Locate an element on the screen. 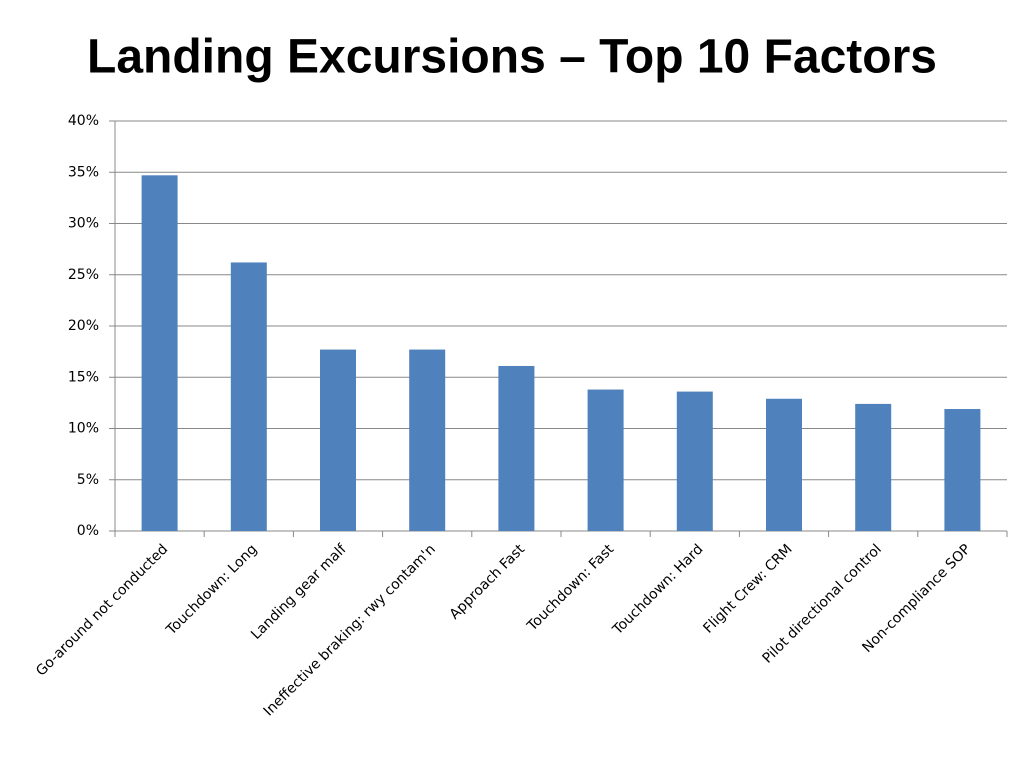 The width and height of the screenshot is (1024, 768). y-tick-label: 15% is located at coordinates (83, 377).